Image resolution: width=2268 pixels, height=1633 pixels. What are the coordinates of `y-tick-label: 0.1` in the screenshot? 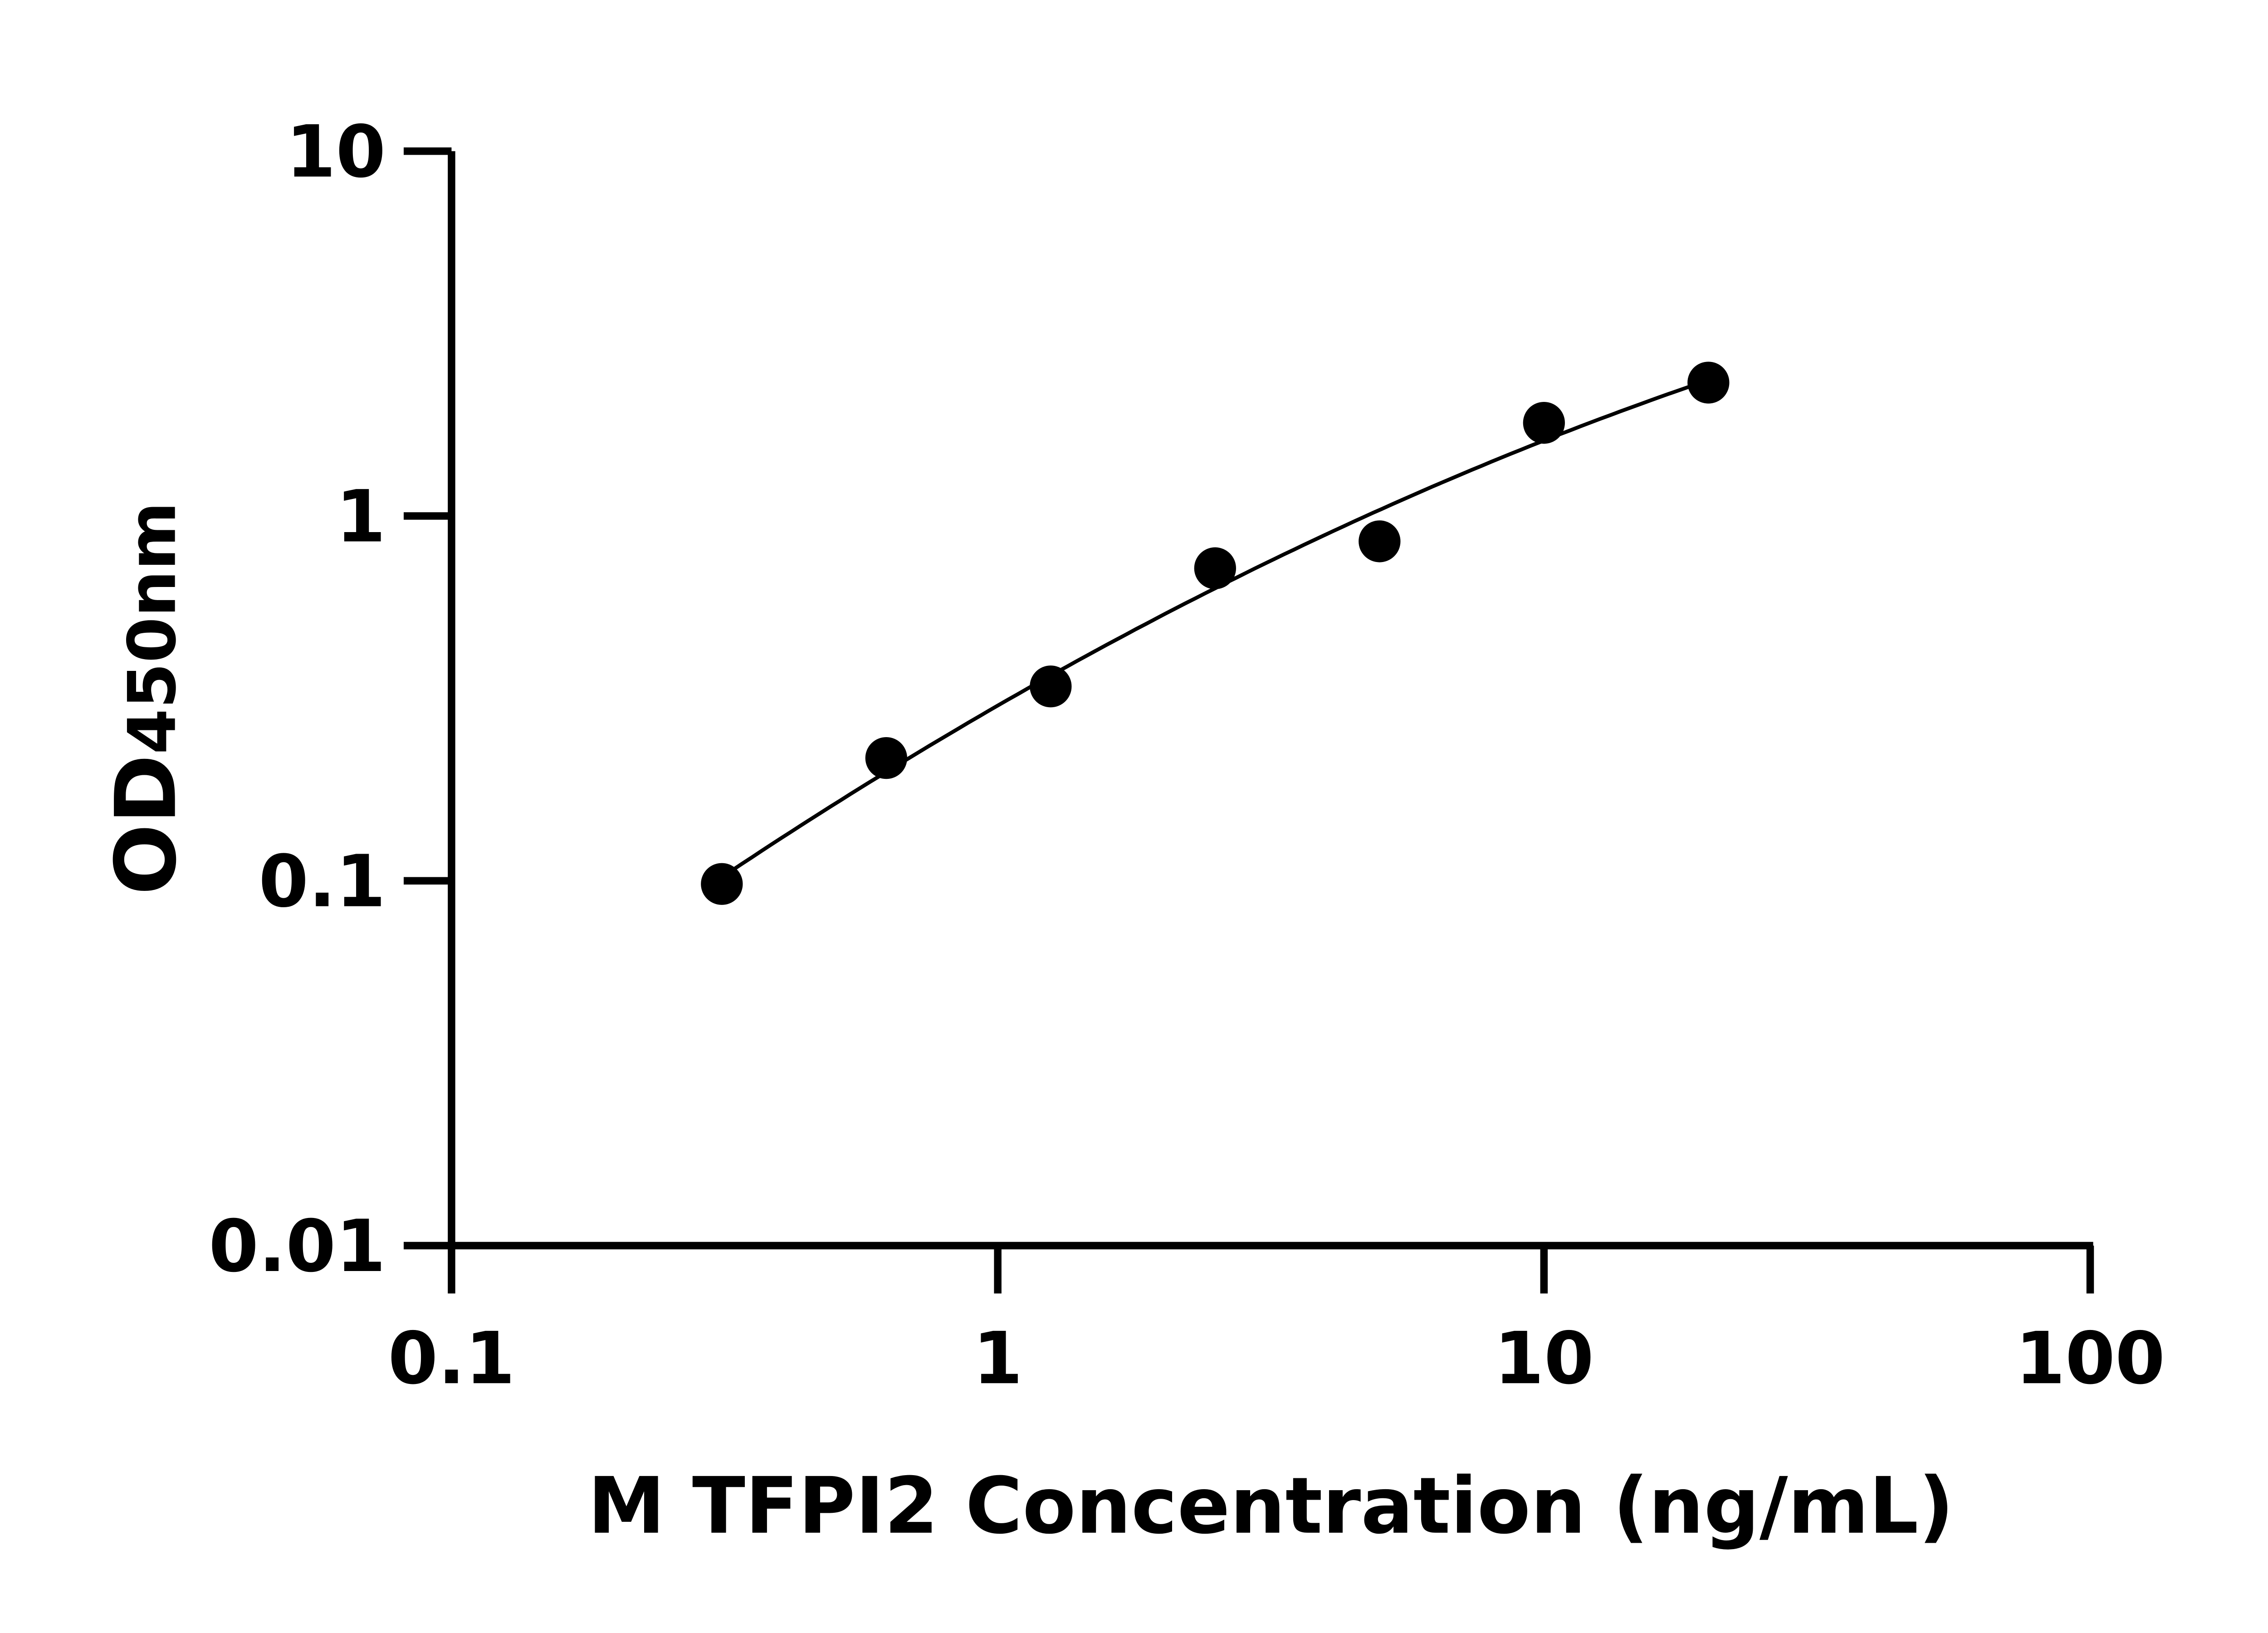 It's located at (323, 882).